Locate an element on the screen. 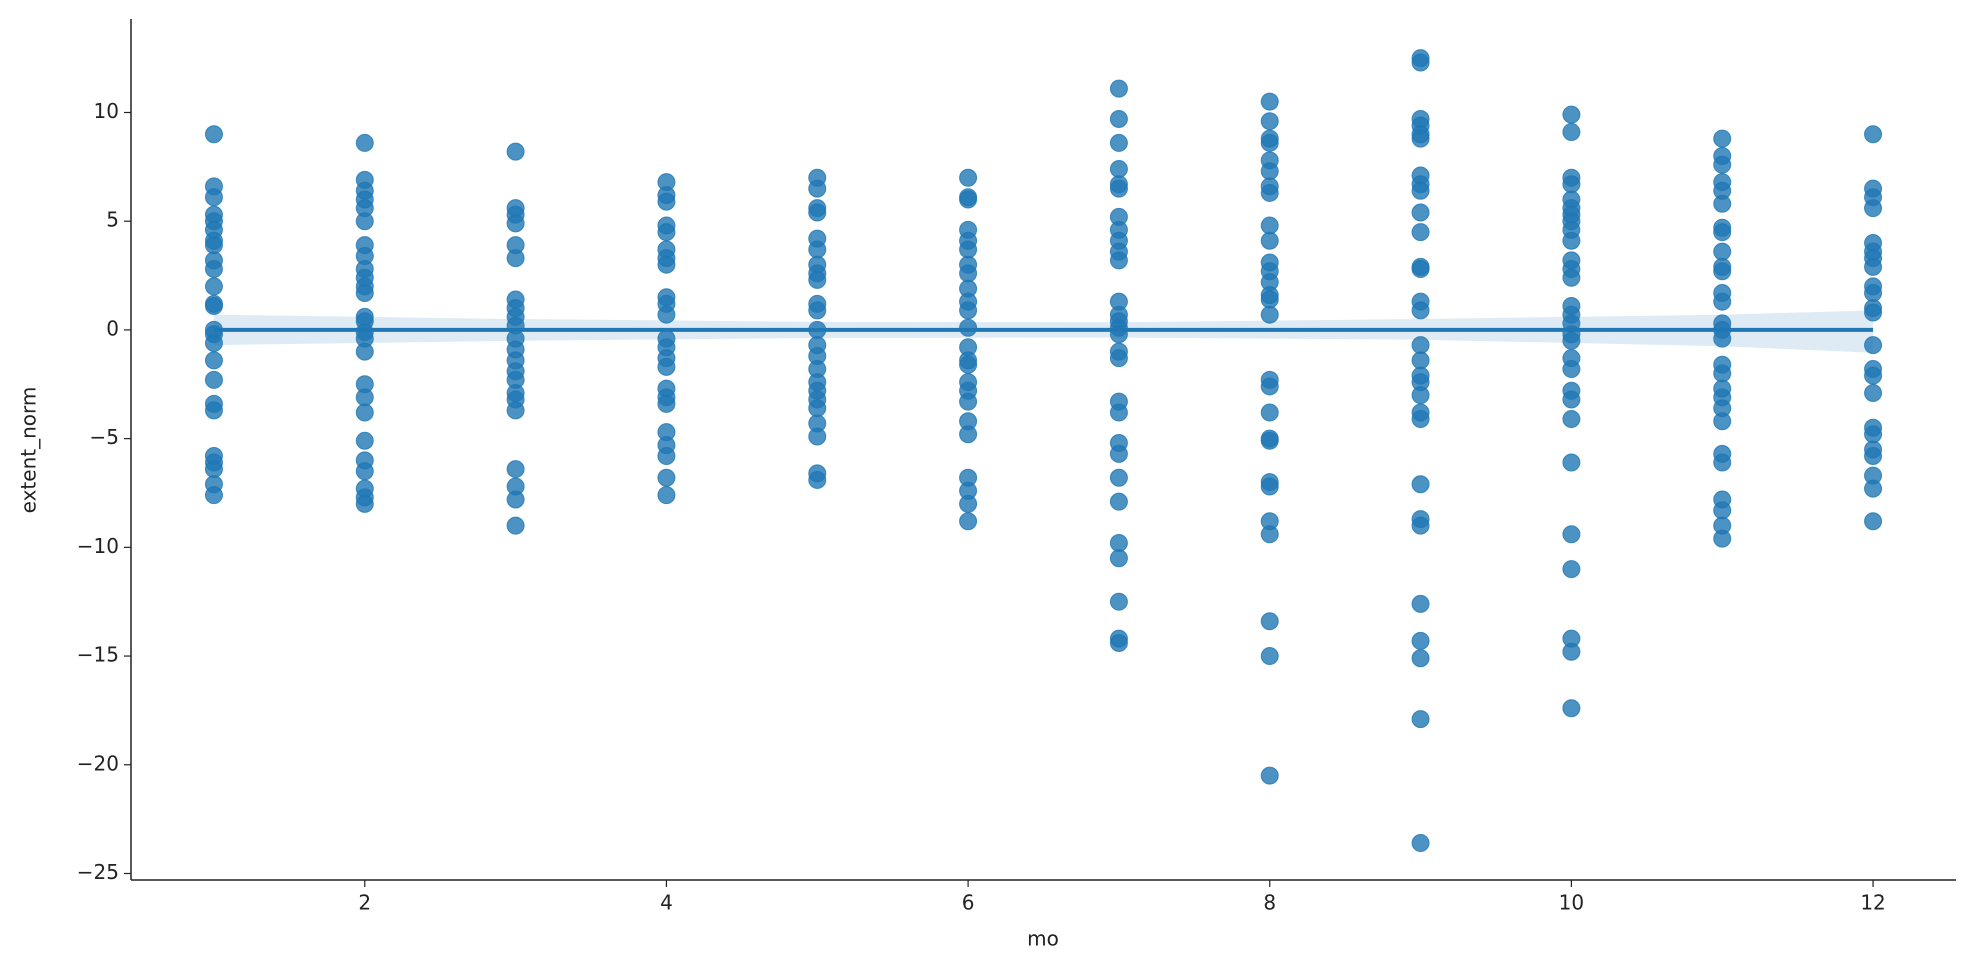 The width and height of the screenshot is (1975, 975). x-tick-label: 2 is located at coordinates (364, 903).